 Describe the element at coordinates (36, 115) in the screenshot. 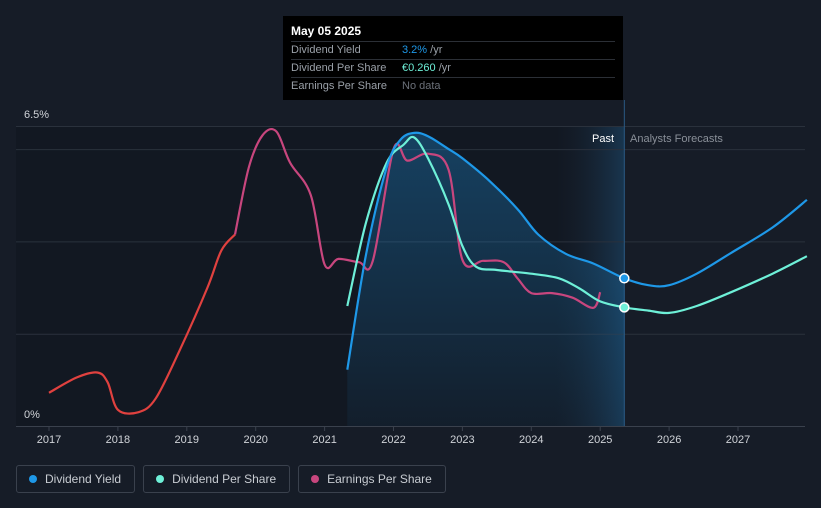

I see `y-tick-label-top: 6.5%` at that location.